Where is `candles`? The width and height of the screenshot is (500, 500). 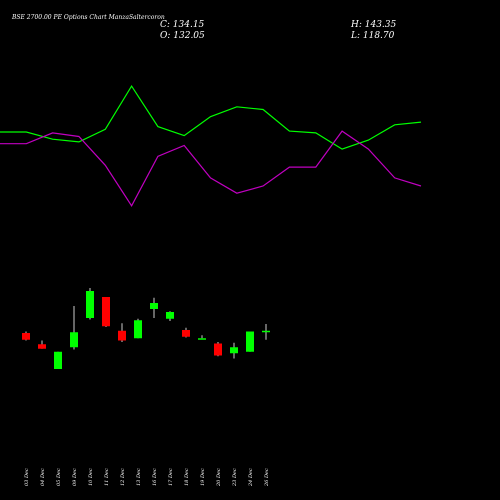
candles is located at coordinates (146, 328).